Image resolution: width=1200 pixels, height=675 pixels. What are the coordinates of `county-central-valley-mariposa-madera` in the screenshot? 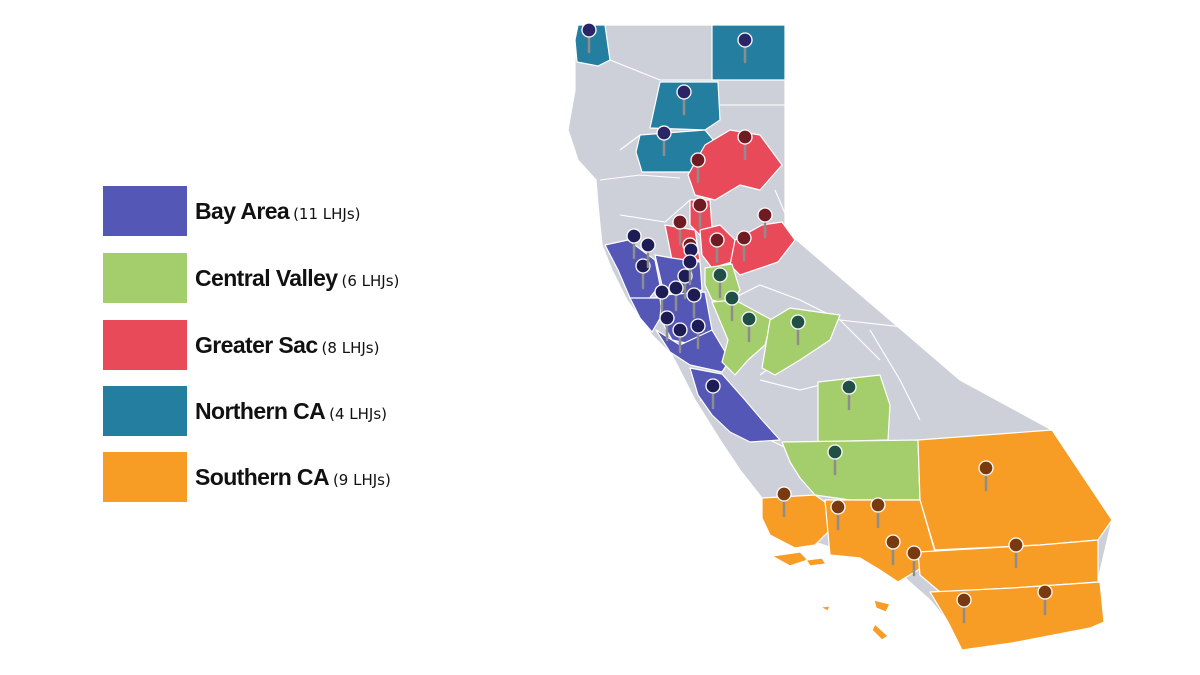 It's located at (801, 341).